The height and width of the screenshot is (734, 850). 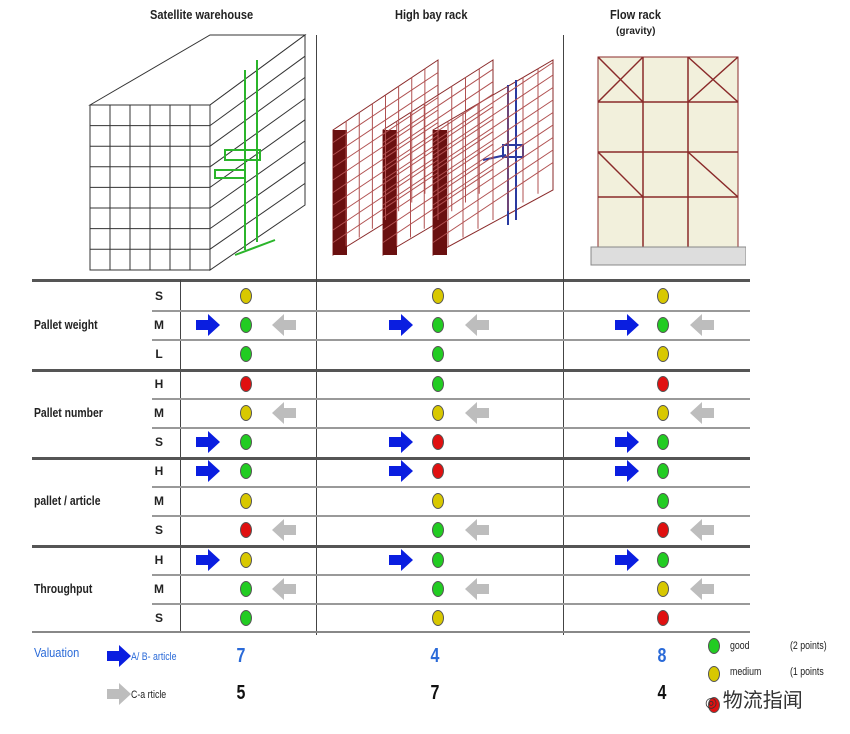 I want to click on c-score-high-bay: 7, so click(x=435, y=693).